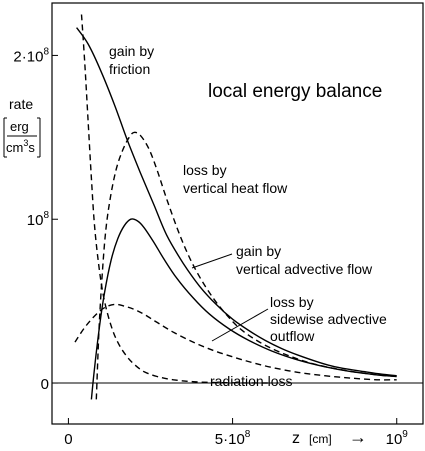  What do you see at coordinates (21, 104) in the screenshot?
I see `y-axis-label: rate` at bounding box center [21, 104].